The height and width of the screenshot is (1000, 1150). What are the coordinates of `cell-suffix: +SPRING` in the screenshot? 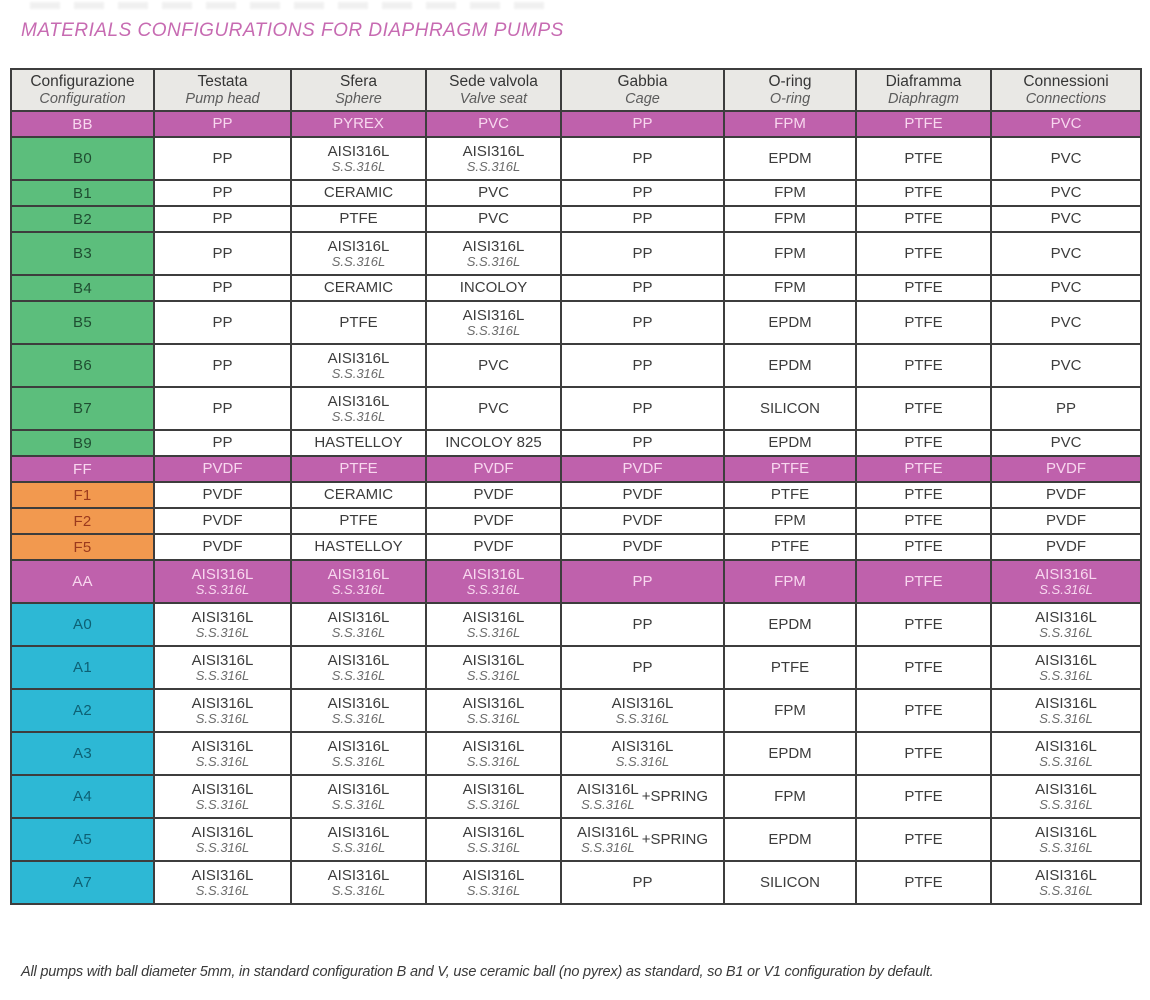 It's located at (674, 796).